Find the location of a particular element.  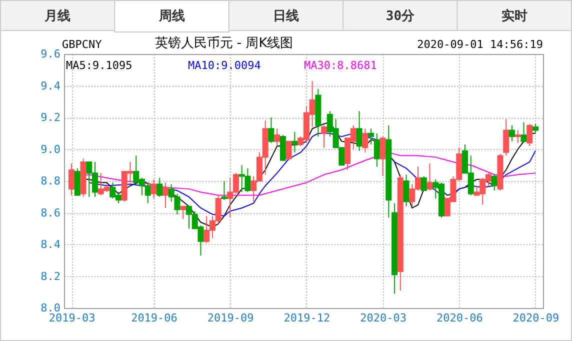

text: 周线 is located at coordinates (171, 16).